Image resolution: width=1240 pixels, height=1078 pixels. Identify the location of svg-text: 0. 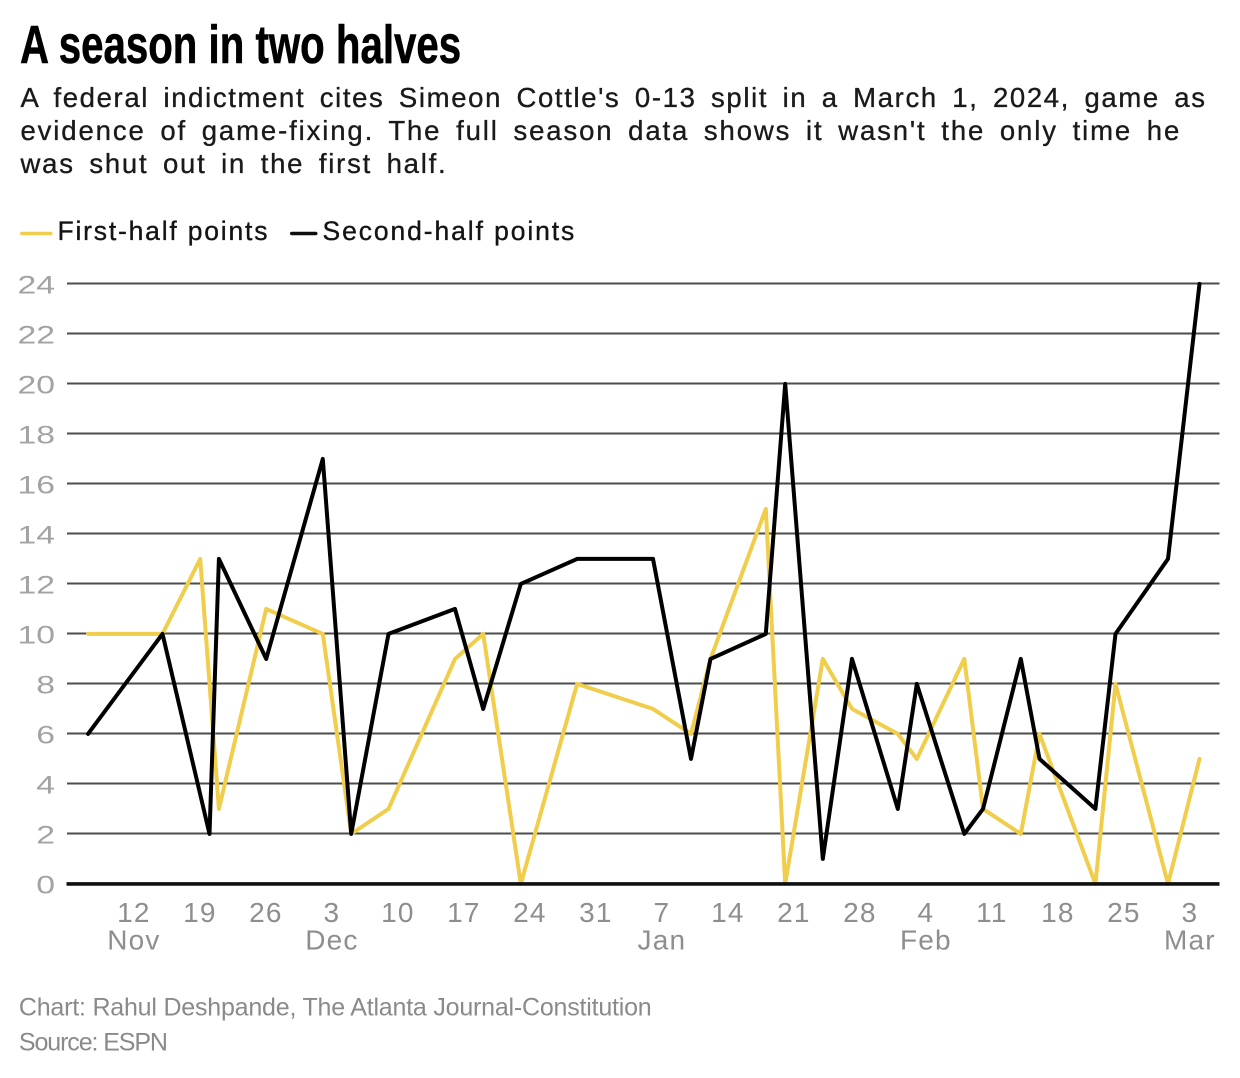
(45, 886).